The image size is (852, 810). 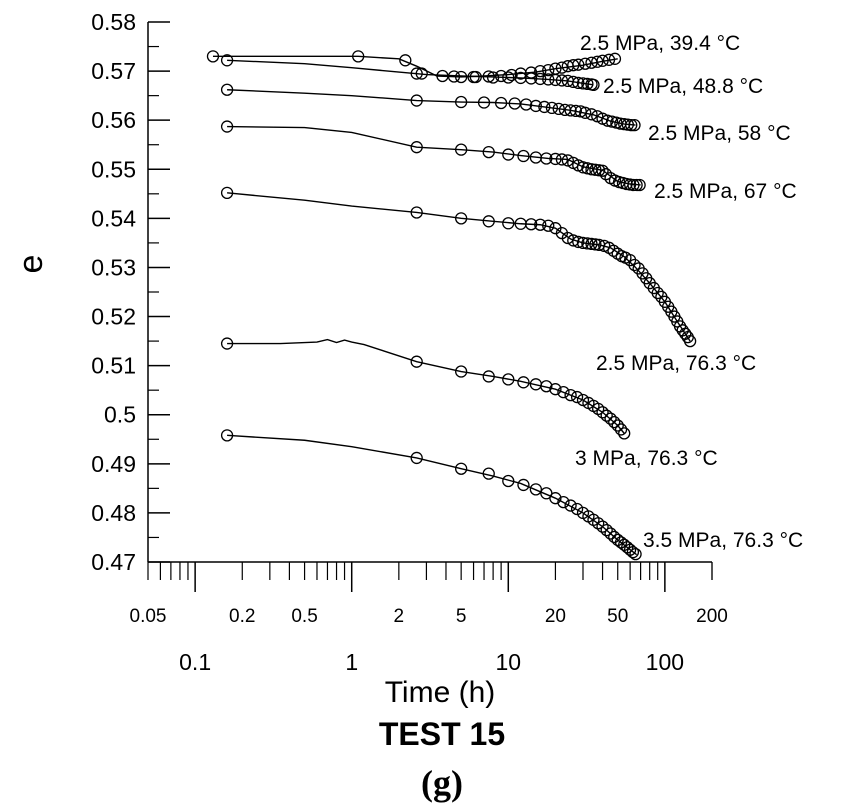 What do you see at coordinates (113, 366) in the screenshot?
I see `y-tick-label: 0.51` at bounding box center [113, 366].